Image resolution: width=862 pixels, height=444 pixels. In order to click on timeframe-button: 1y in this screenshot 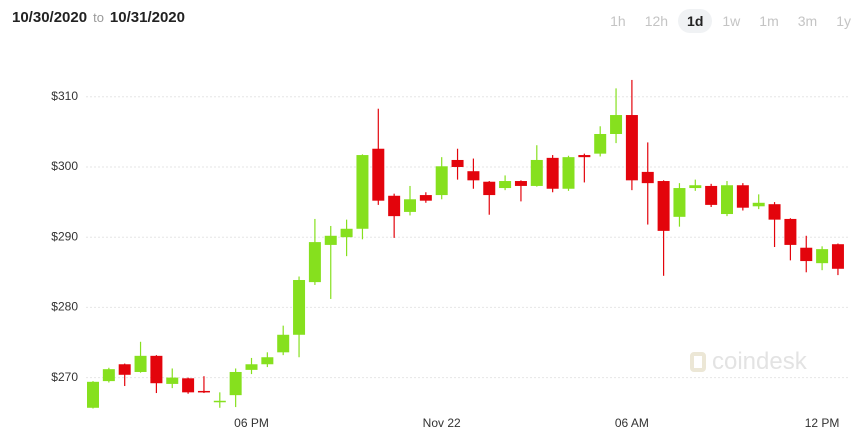, I will do `click(843, 21)`.